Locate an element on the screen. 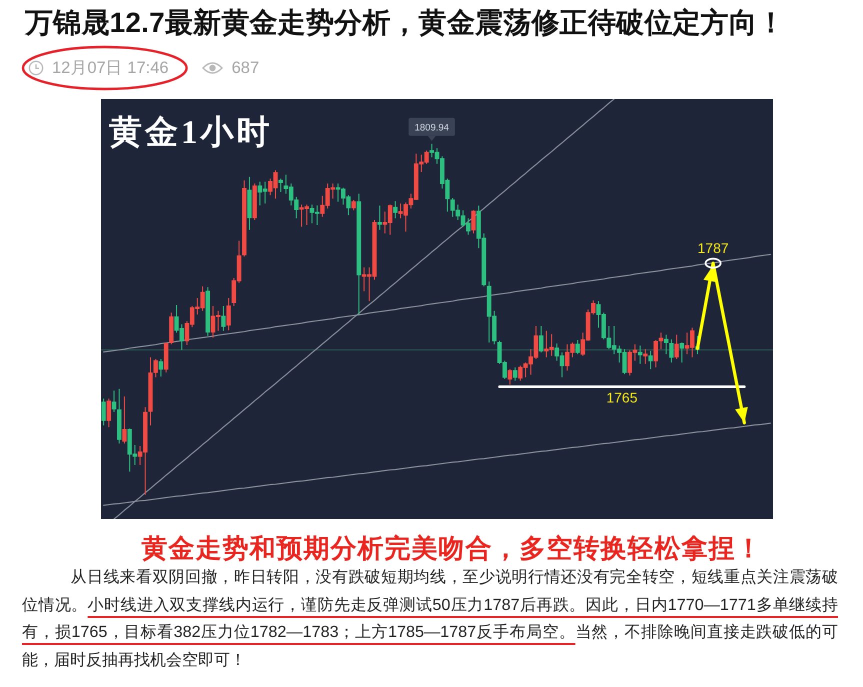 The height and width of the screenshot is (687, 863). text: 从日线来看双阴回撤，昨日转阳，没有跌破短期均线，至少说明行情还没有完全转空，短线重点关注震荡破 is located at coordinates (454, 577).